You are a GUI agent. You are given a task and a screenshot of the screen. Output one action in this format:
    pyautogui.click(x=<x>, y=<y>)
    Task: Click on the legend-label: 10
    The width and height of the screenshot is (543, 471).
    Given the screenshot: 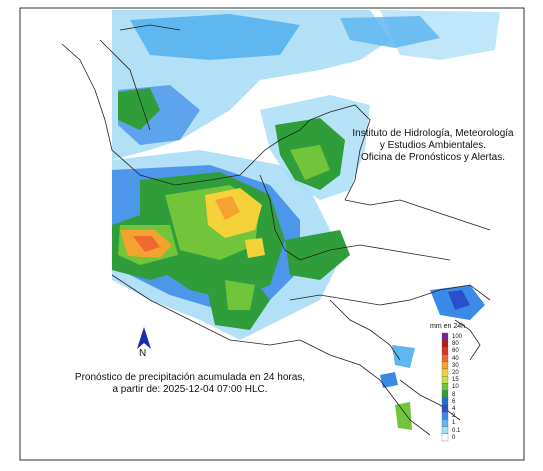 What is the action you would take?
    pyautogui.click(x=455, y=387)
    